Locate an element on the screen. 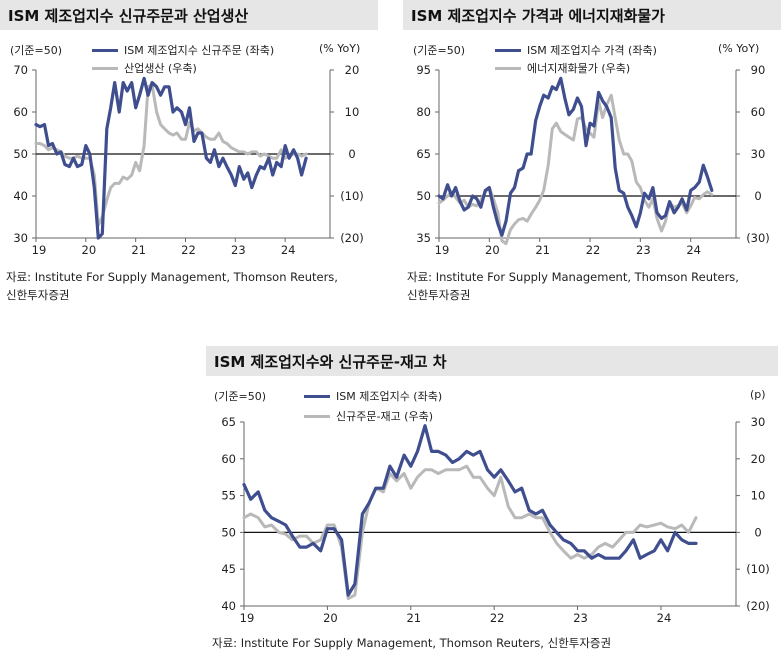  legend-label-left: ISM 제조업지수 신규주문 (좌축) is located at coordinates (199, 50).